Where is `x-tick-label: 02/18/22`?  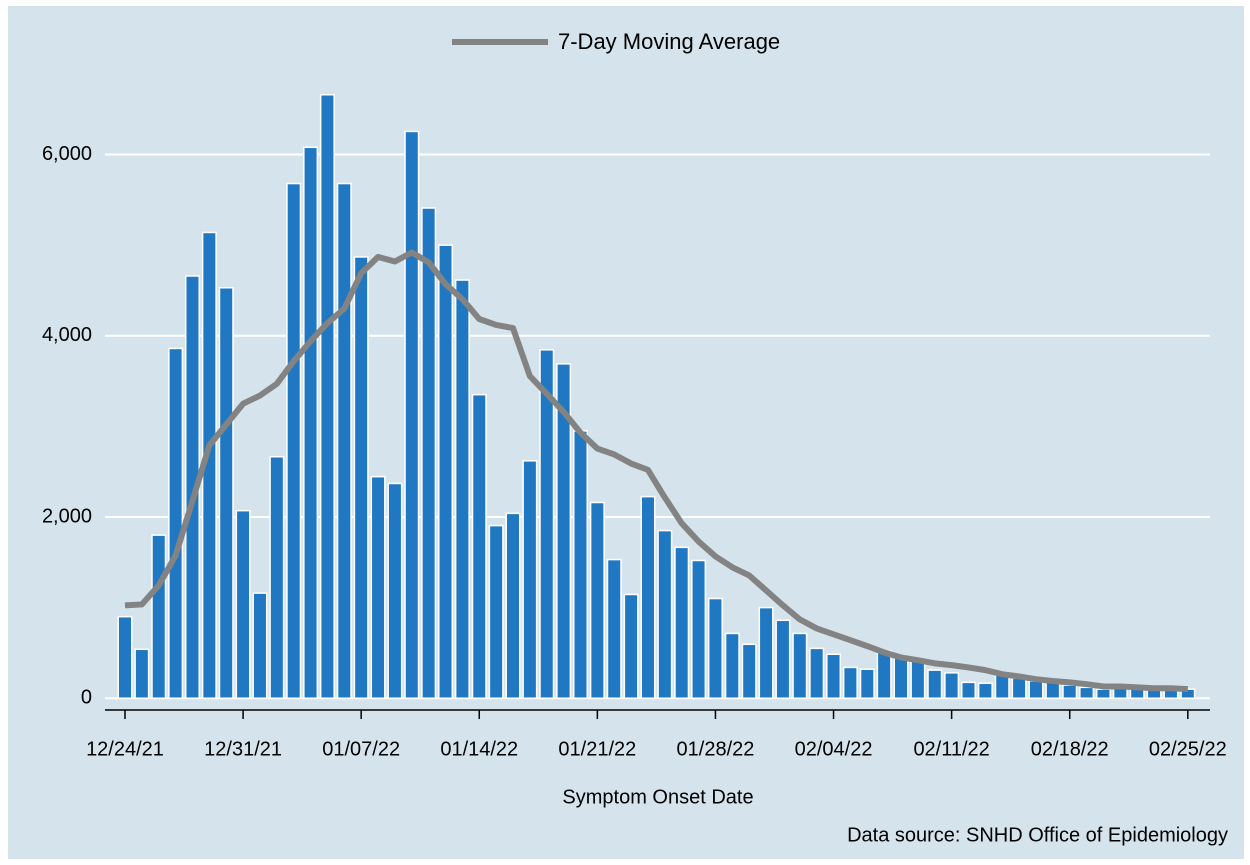
x-tick-label: 02/18/22 is located at coordinates (1070, 749).